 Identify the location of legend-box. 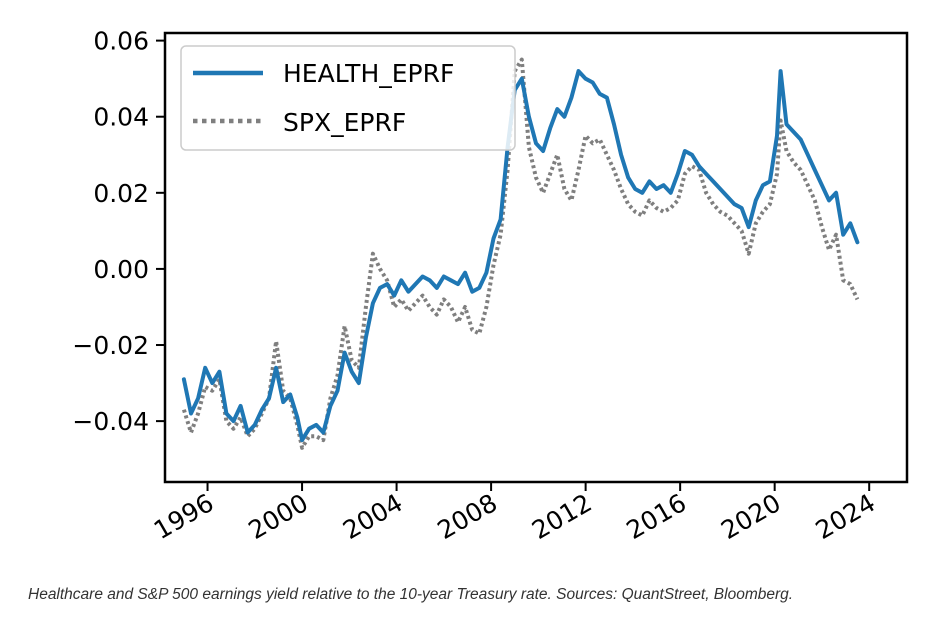
(348, 98).